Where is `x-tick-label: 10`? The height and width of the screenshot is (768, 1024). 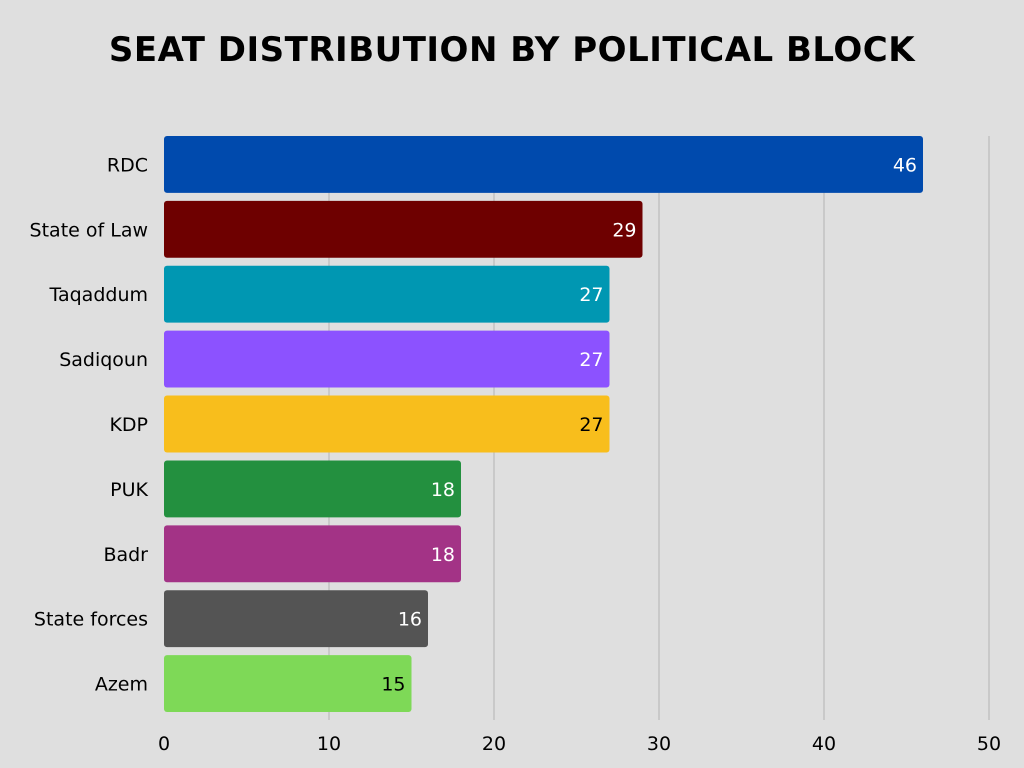 x-tick-label: 10 is located at coordinates (329, 744).